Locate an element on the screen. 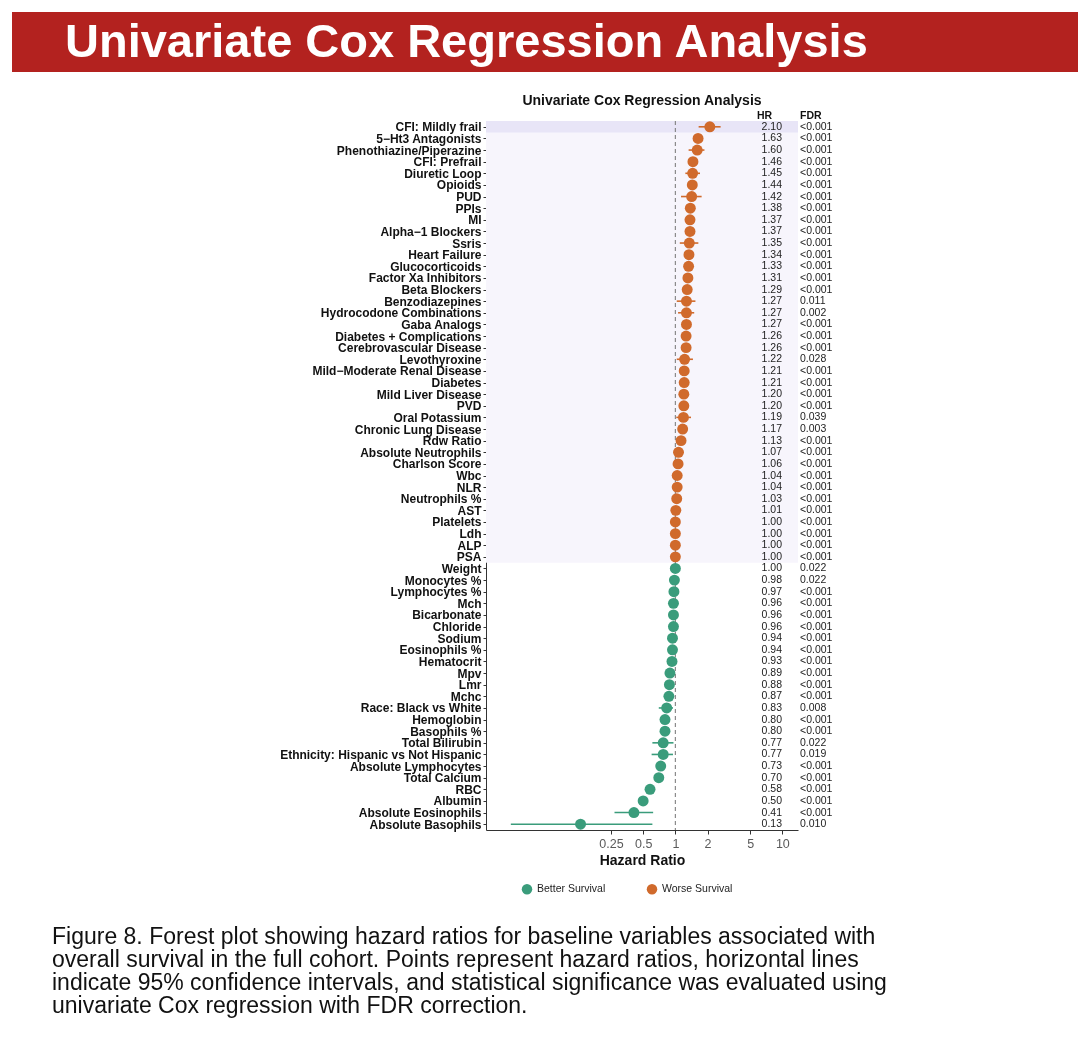 Image resolution: width=1078 pixels, height=1050 pixels. annotation: 0.83 is located at coordinates (772, 706).